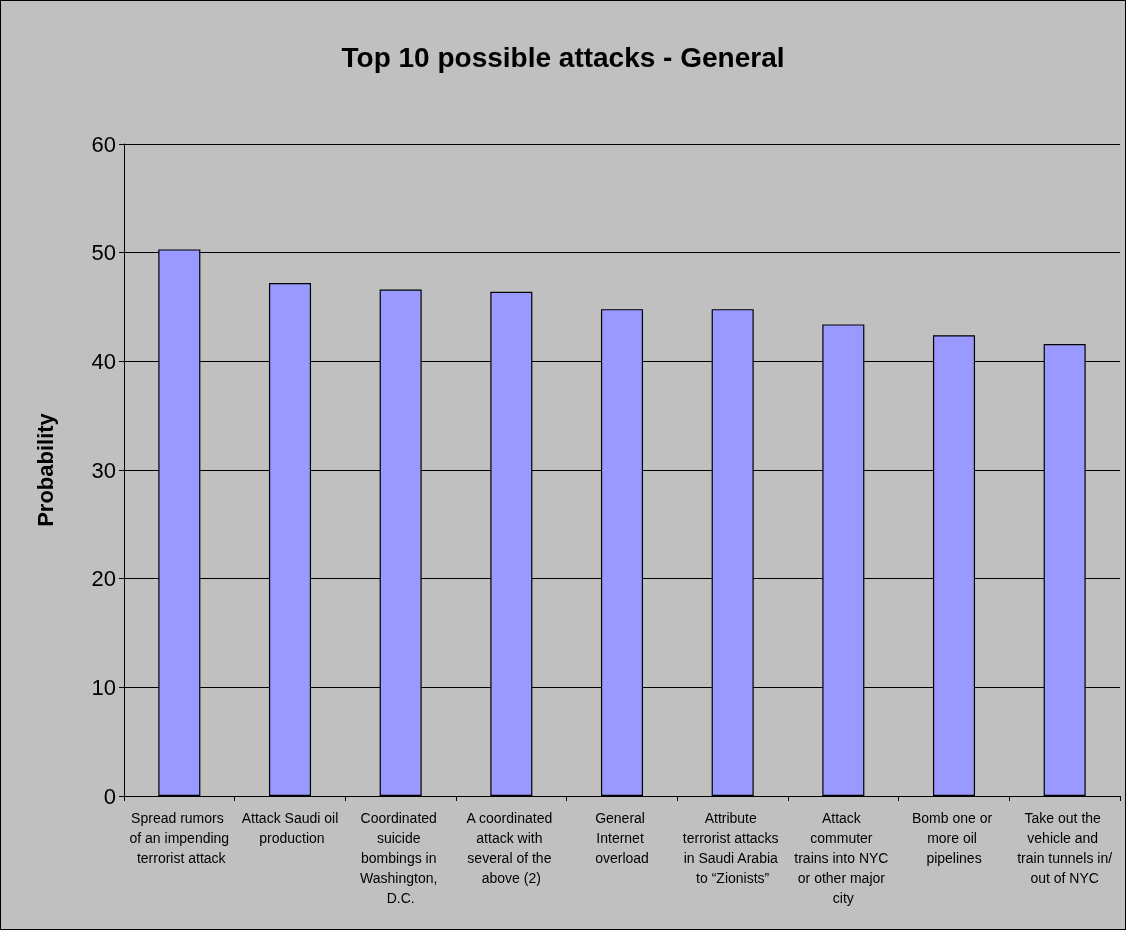 The height and width of the screenshot is (930, 1126). I want to click on x-tick-label: Attribute terrorist attacks in Saudi Arabia to “Zionists”, so click(732, 848).